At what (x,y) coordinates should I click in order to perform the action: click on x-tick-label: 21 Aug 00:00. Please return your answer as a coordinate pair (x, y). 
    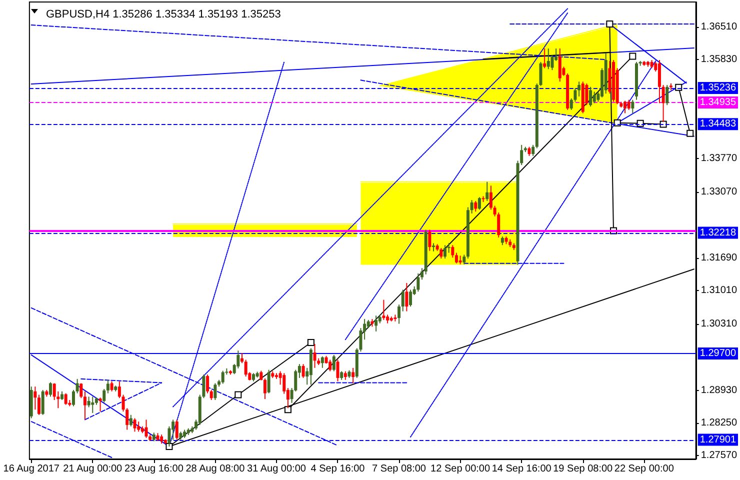
    Looking at the image, I should click on (93, 469).